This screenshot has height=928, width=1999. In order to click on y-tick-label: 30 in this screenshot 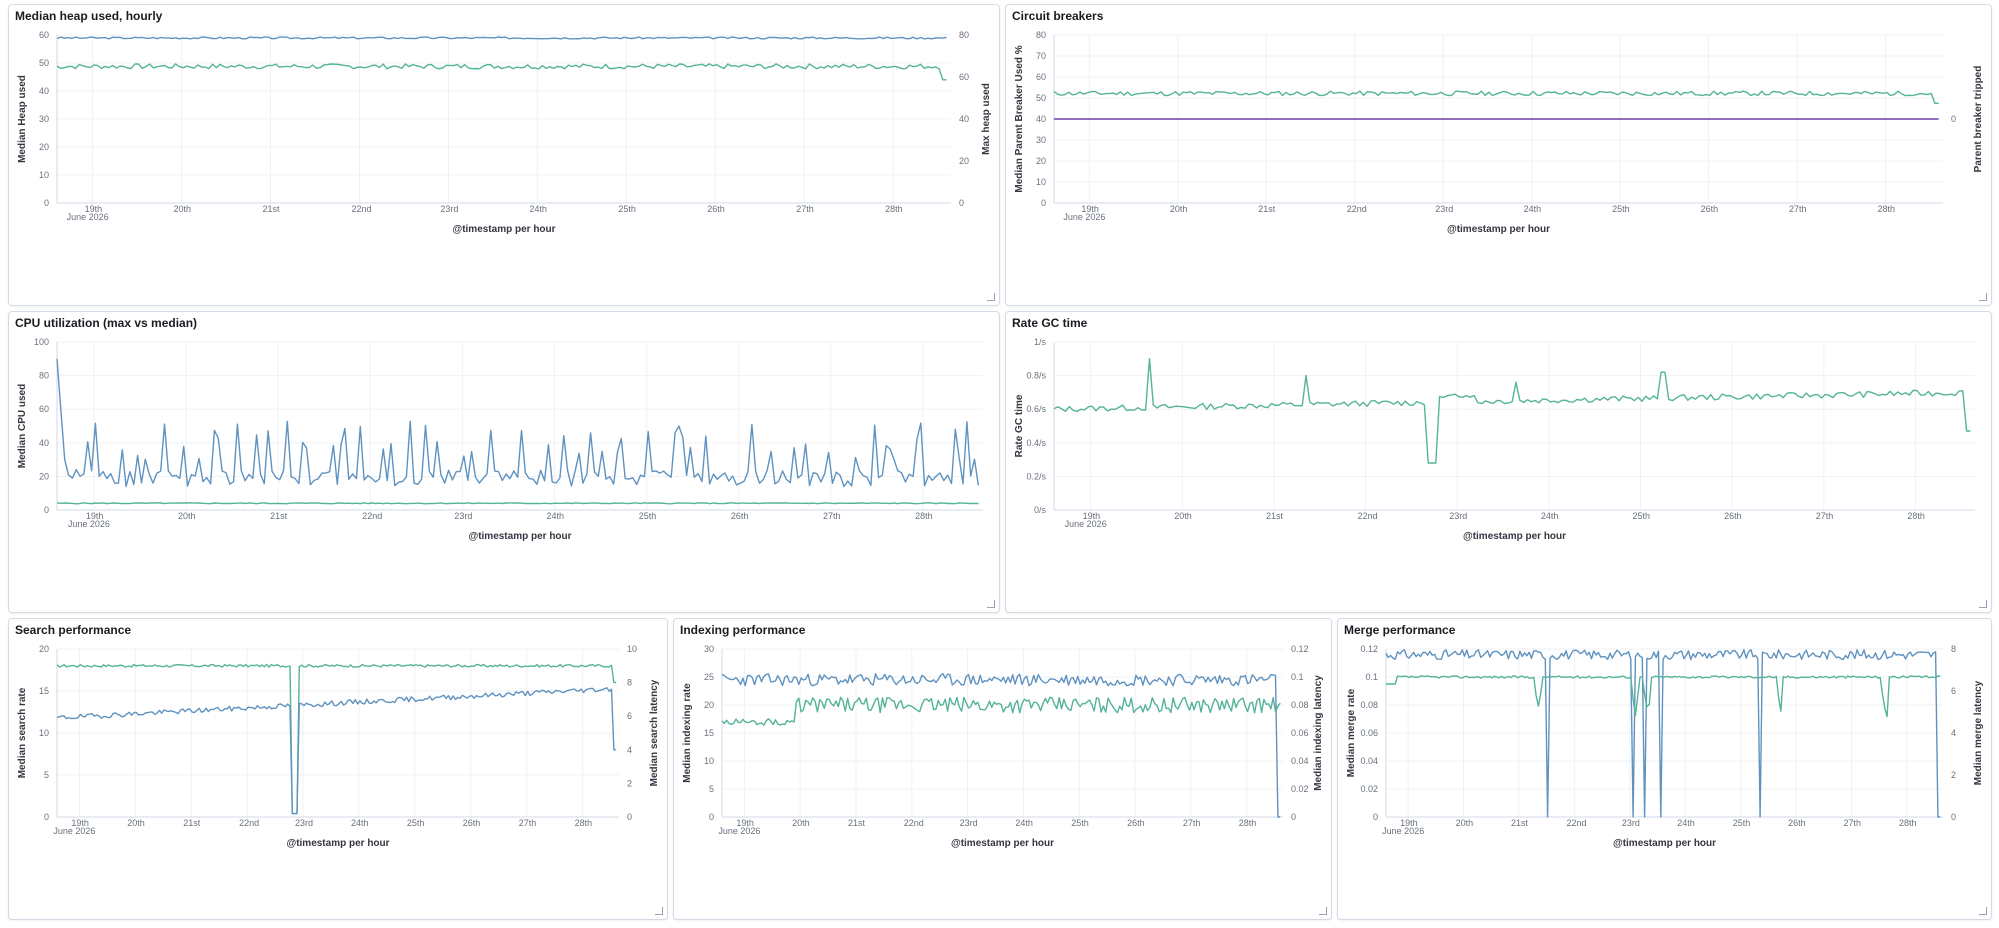, I will do `click(1041, 140)`.